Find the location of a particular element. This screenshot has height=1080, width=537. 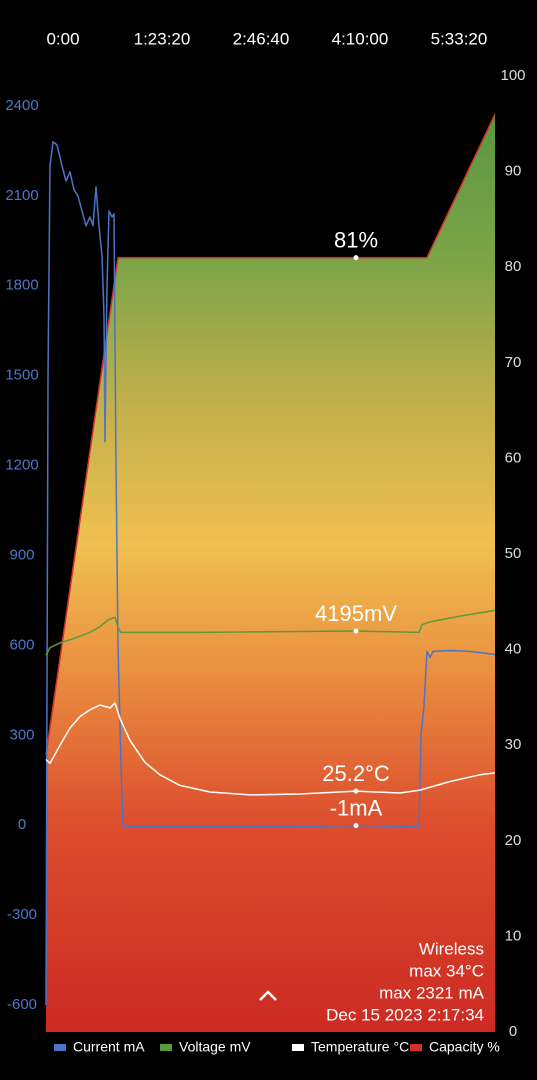

y2-tick-label: 60 is located at coordinates (513, 457).